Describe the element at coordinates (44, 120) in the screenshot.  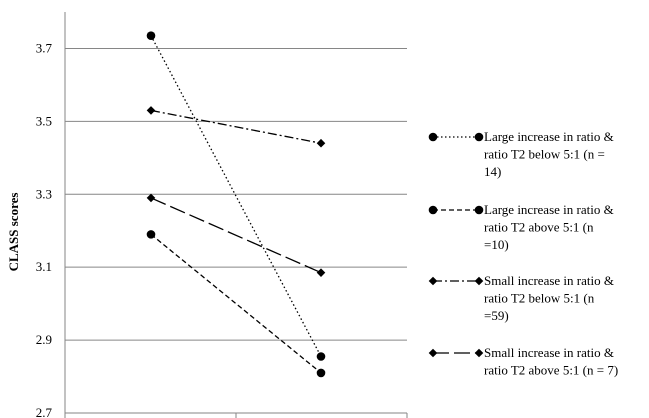
I see `y-tick-label: 3.5` at that location.